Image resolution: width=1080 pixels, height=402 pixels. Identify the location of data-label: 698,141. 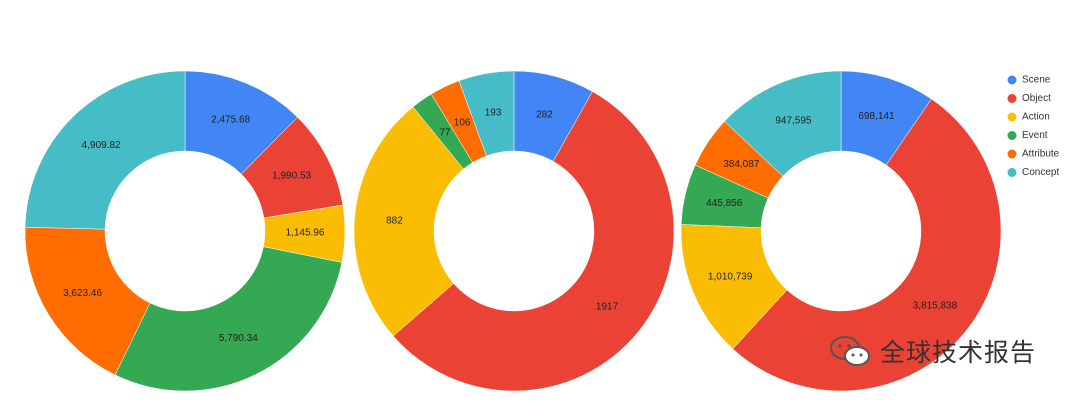
(876, 116).